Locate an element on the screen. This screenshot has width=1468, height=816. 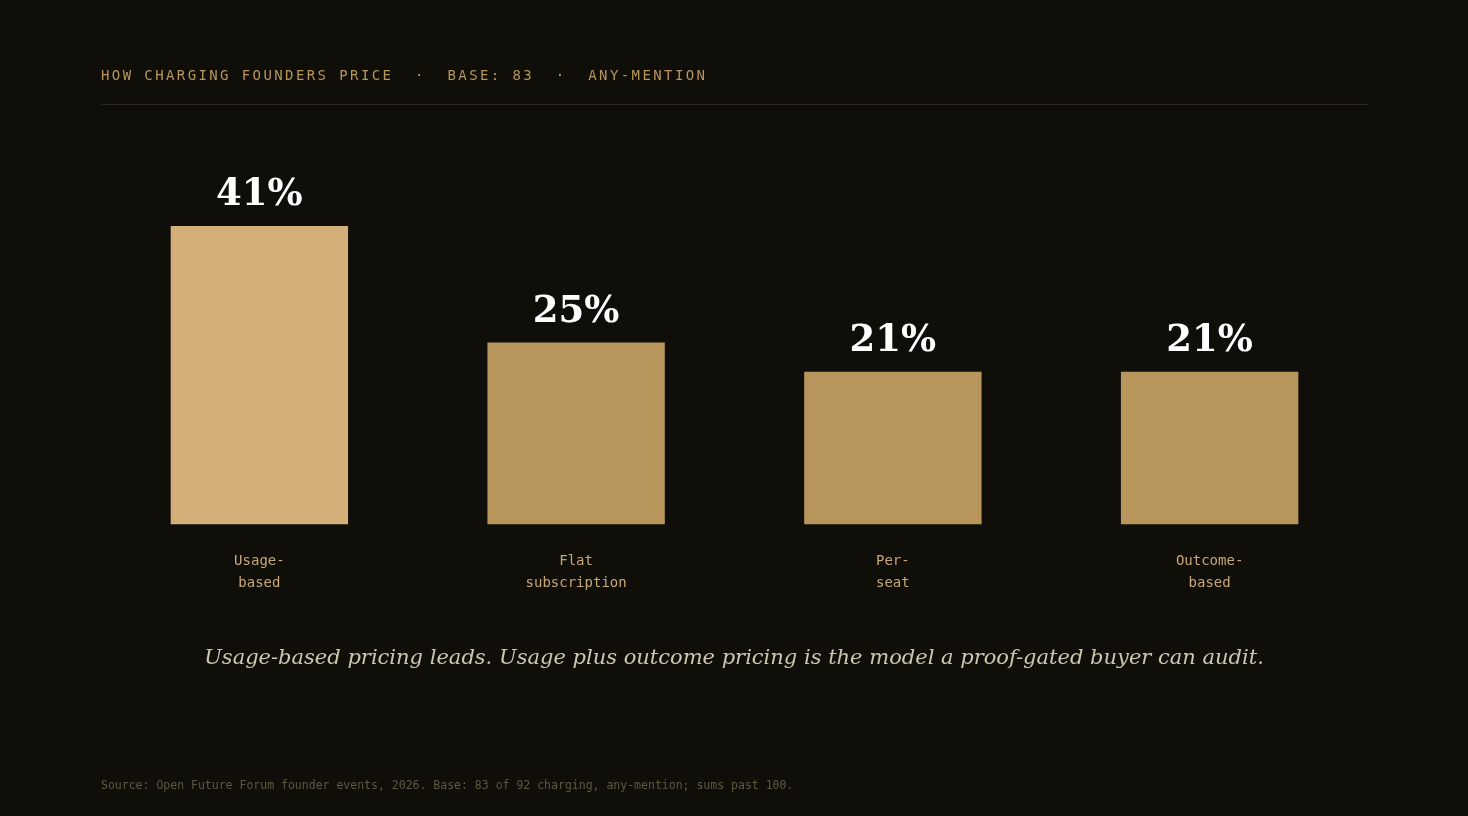
source-note: Source: Open Future Forum founder events, 2026. Base: 83 of 92 charging, any-mention; sums past 100. is located at coordinates (447, 785).